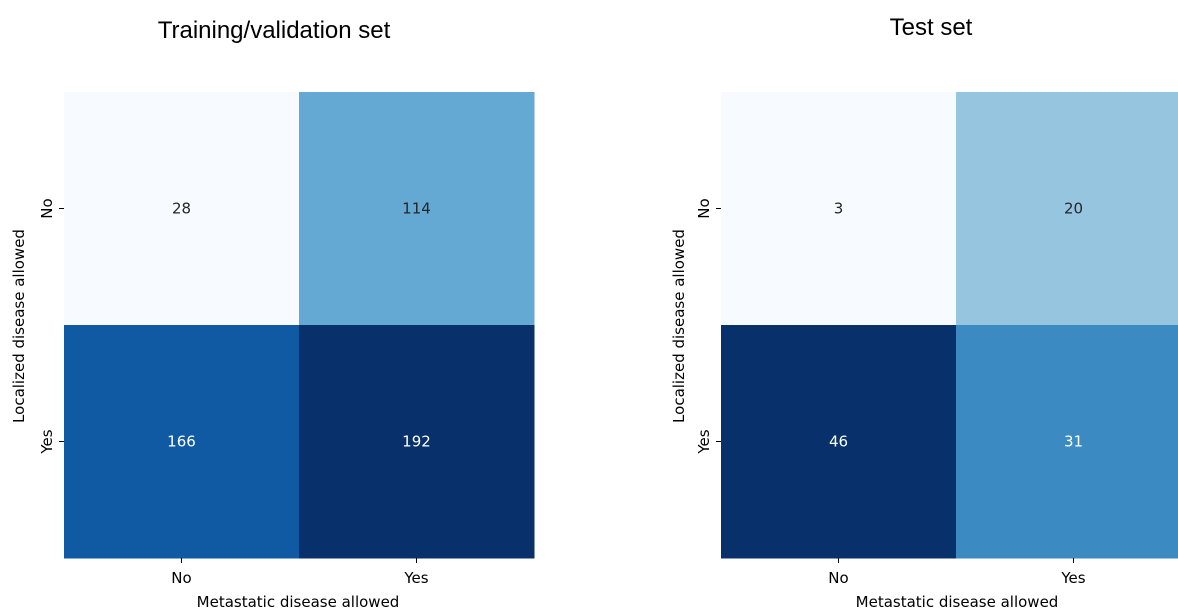  I want to click on cell-value-label: 46, so click(838, 442).